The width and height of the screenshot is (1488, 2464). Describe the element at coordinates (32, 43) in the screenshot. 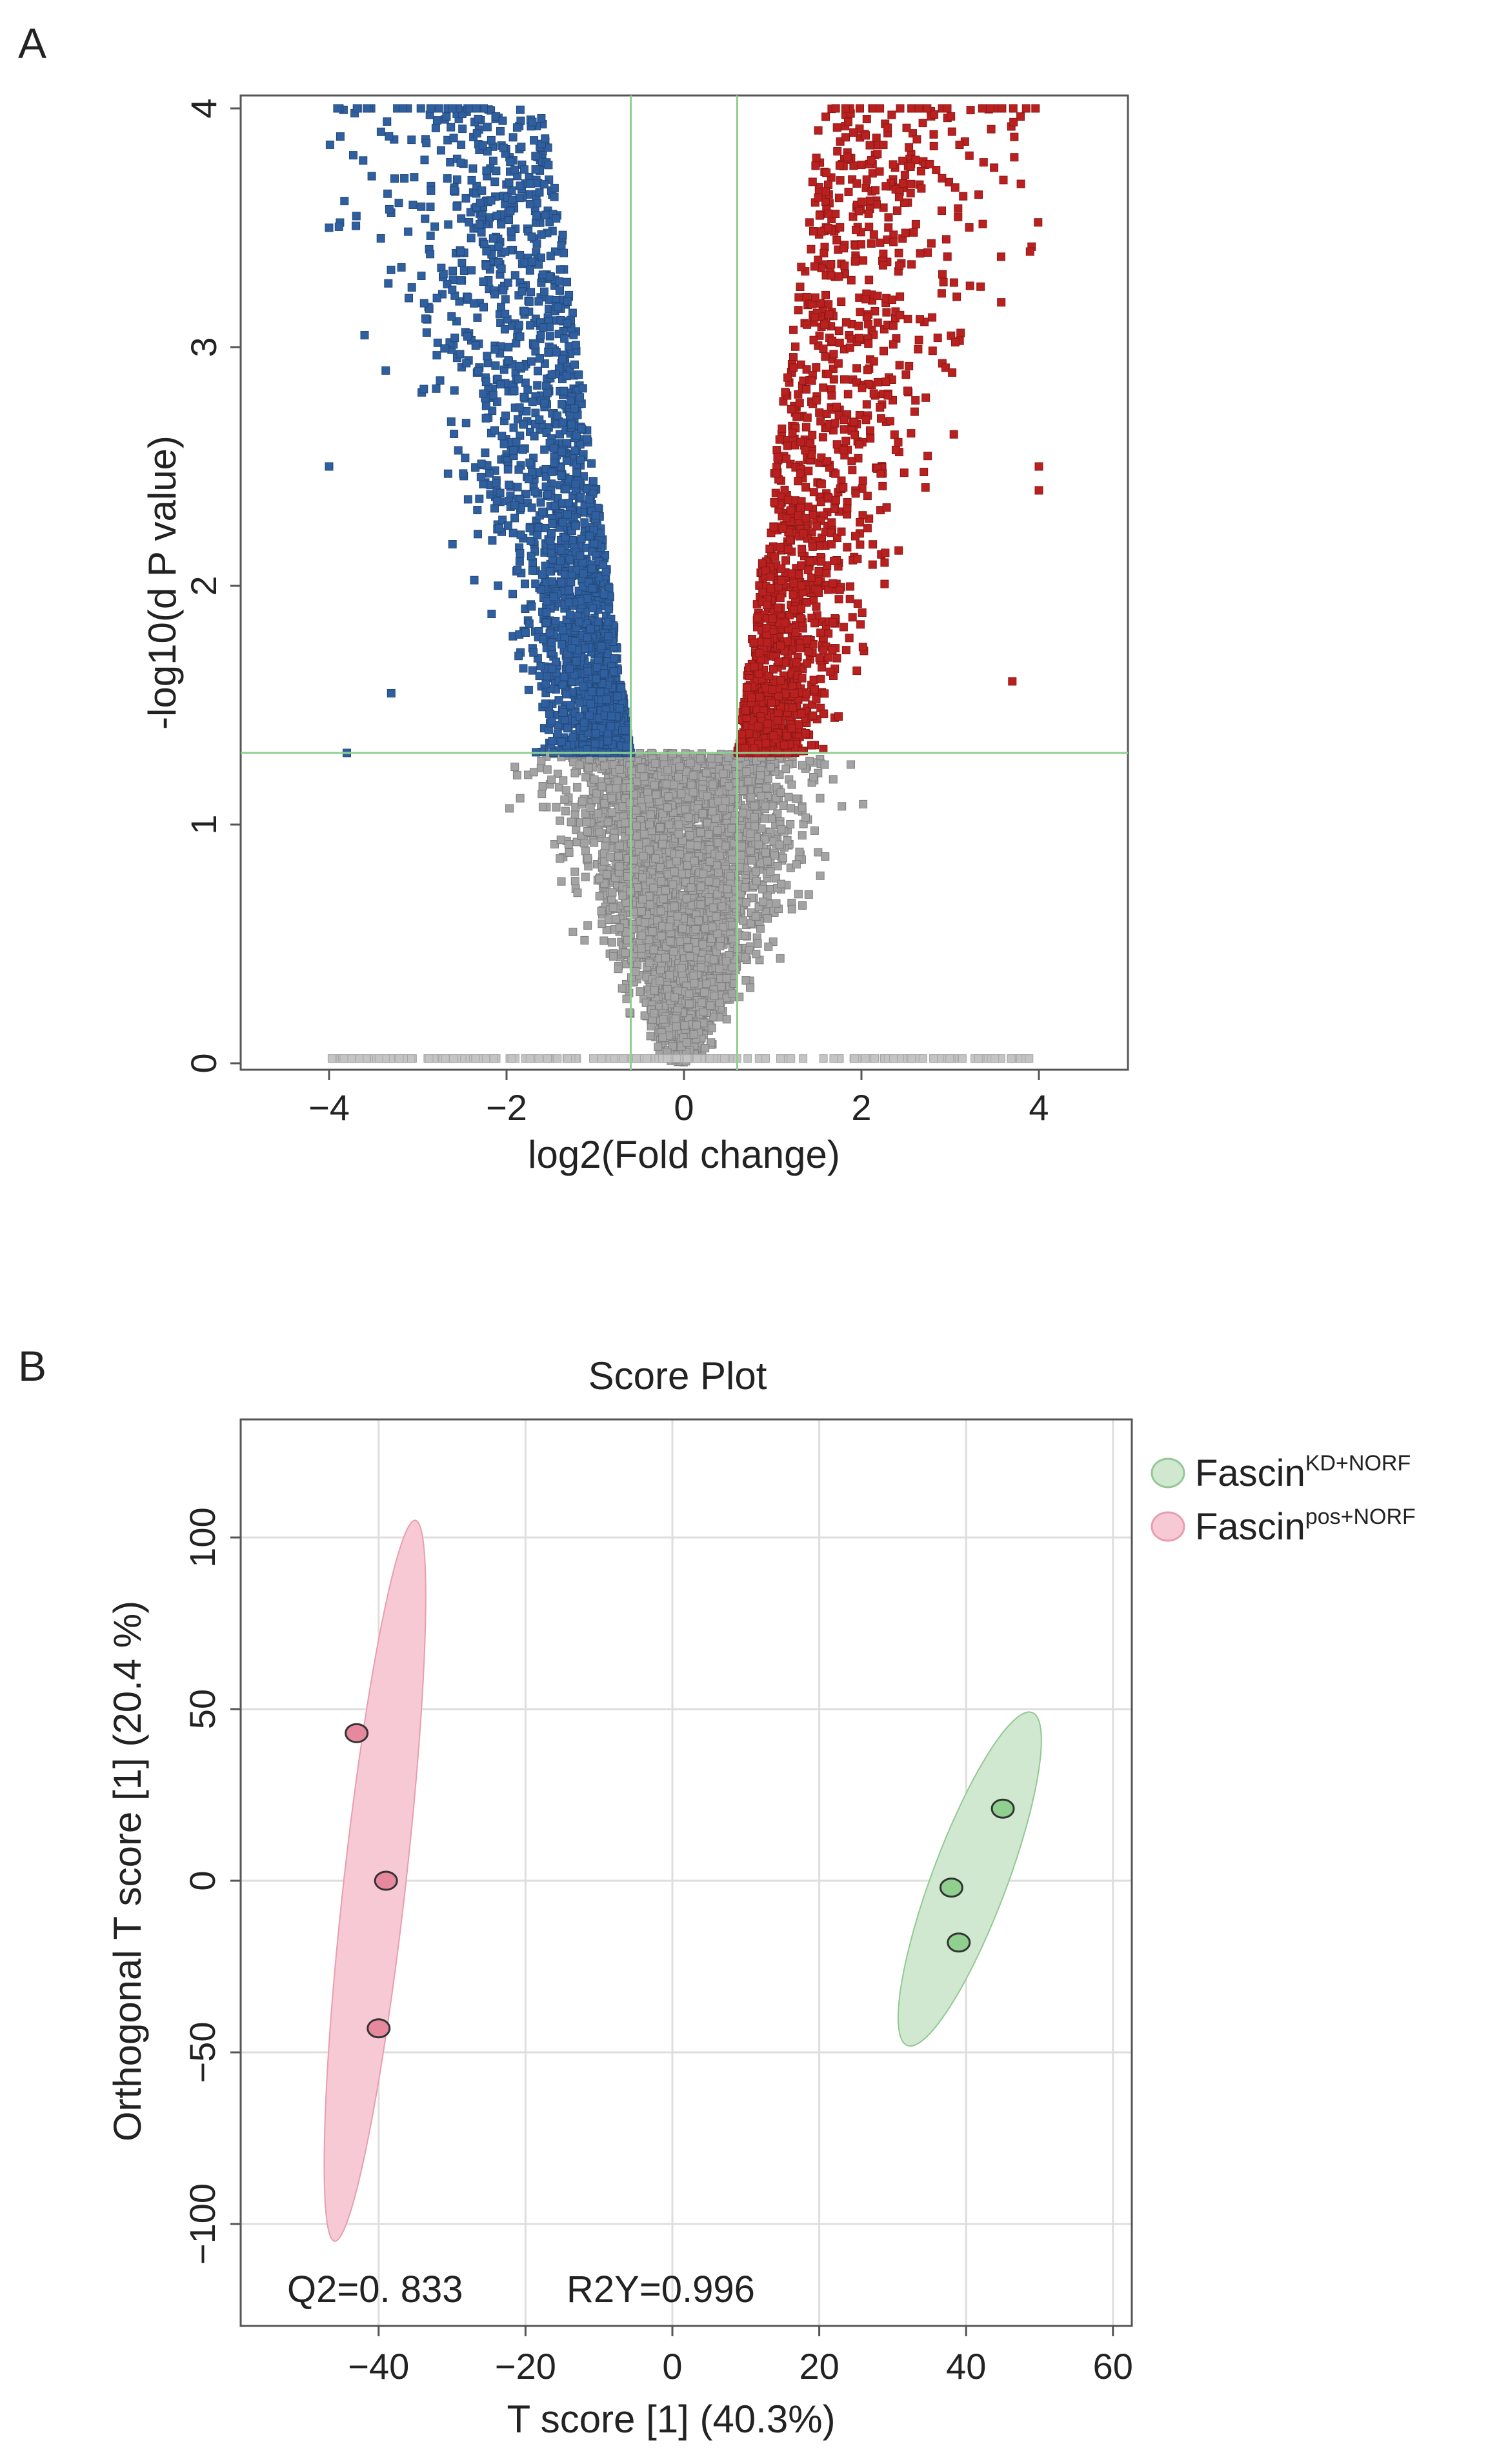

I see `panel-a-letter: A` at that location.